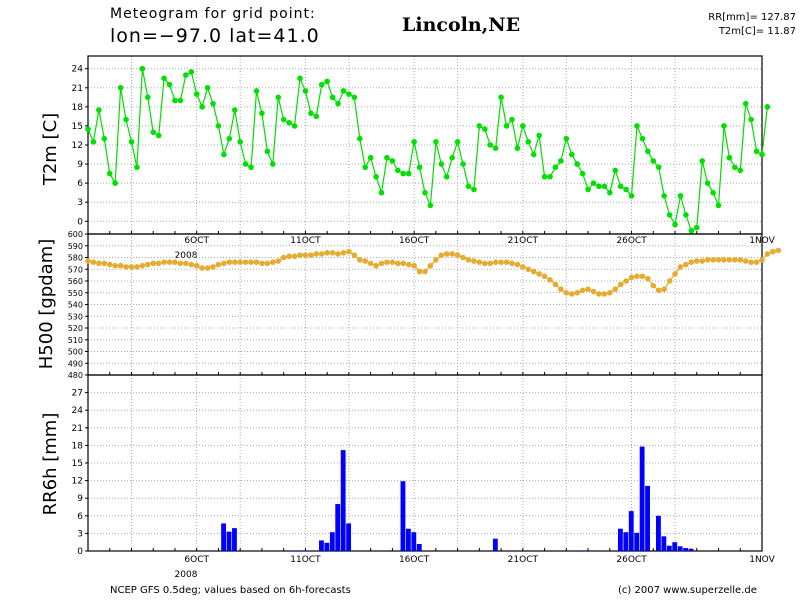 This screenshot has height=600, width=800. Describe the element at coordinates (50, 464) in the screenshot. I see `rr6h-ylabel: RR6h [mm]` at that location.